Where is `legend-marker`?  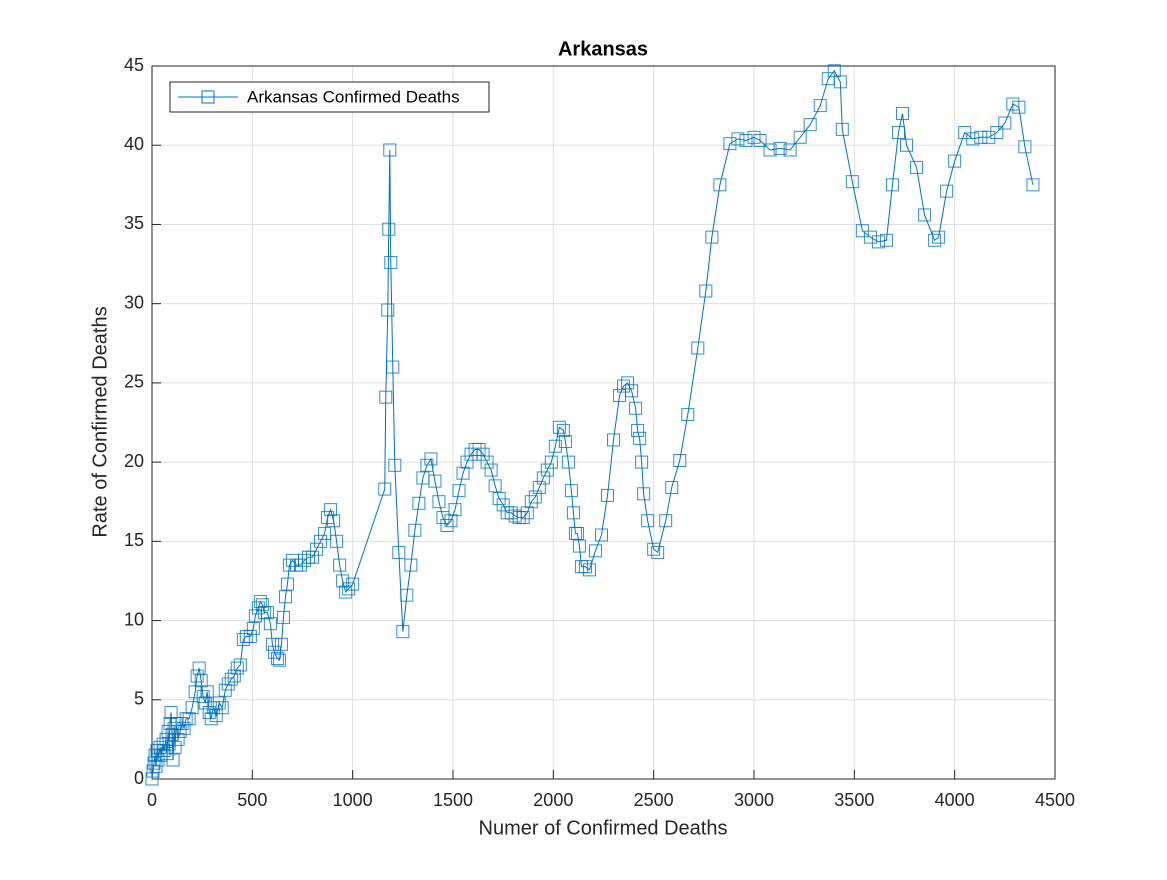 legend-marker is located at coordinates (208, 97).